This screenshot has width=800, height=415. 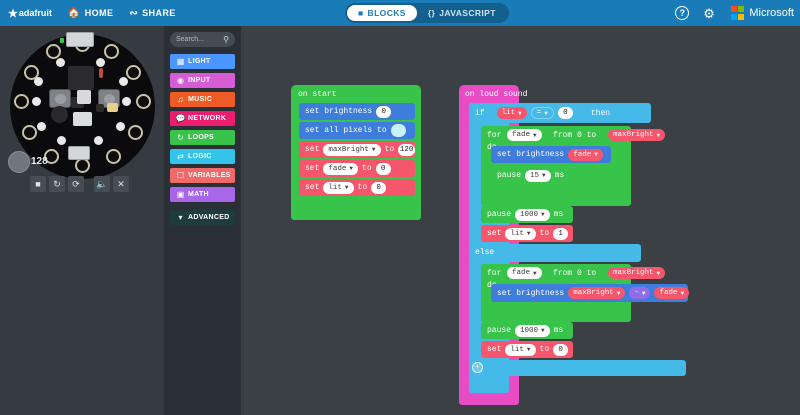 What do you see at coordinates (82, 105) in the screenshot?
I see `circuit-playground-board` at bounding box center [82, 105].